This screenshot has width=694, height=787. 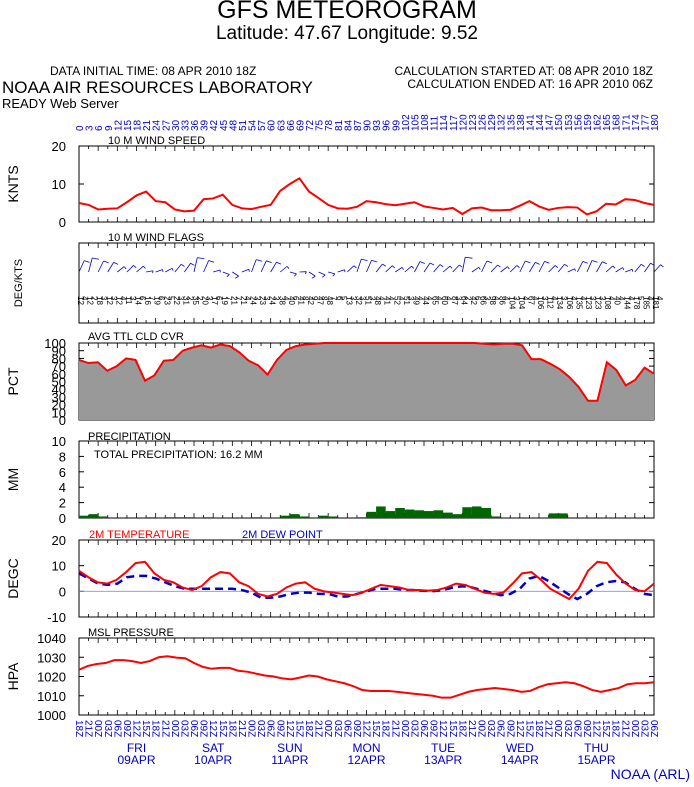 What do you see at coordinates (502, 122) in the screenshot?
I see `forecast-hour-label: 132` at bounding box center [502, 122].